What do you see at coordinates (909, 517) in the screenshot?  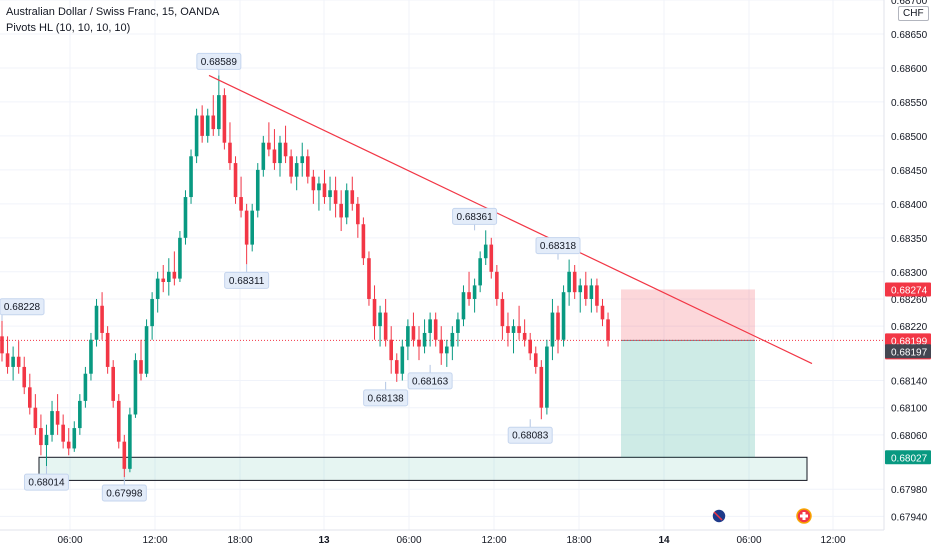 I see `price-tick-label: 0.67940` at bounding box center [909, 517].